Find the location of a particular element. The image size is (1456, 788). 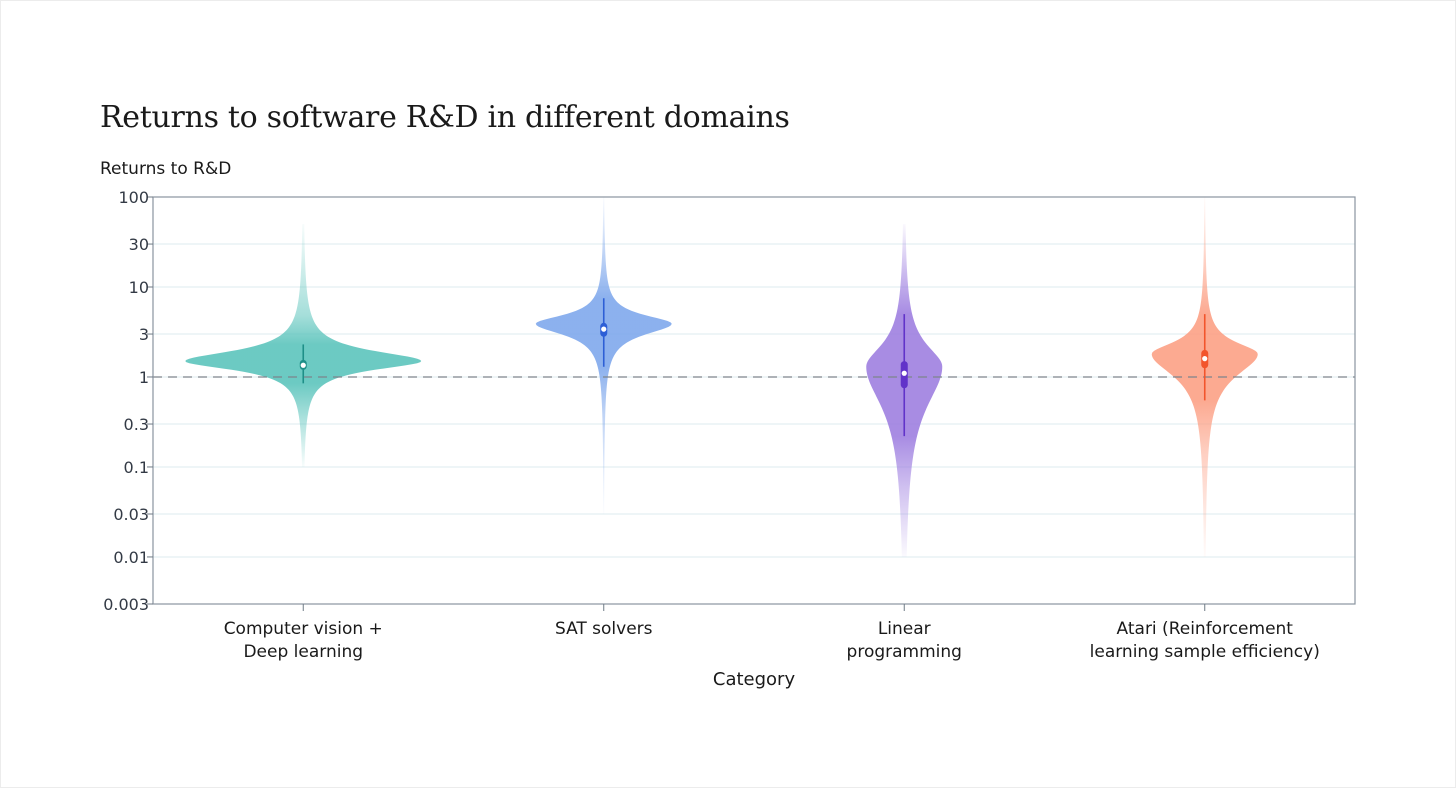

y-tick-label: 3 is located at coordinates (144, 334).